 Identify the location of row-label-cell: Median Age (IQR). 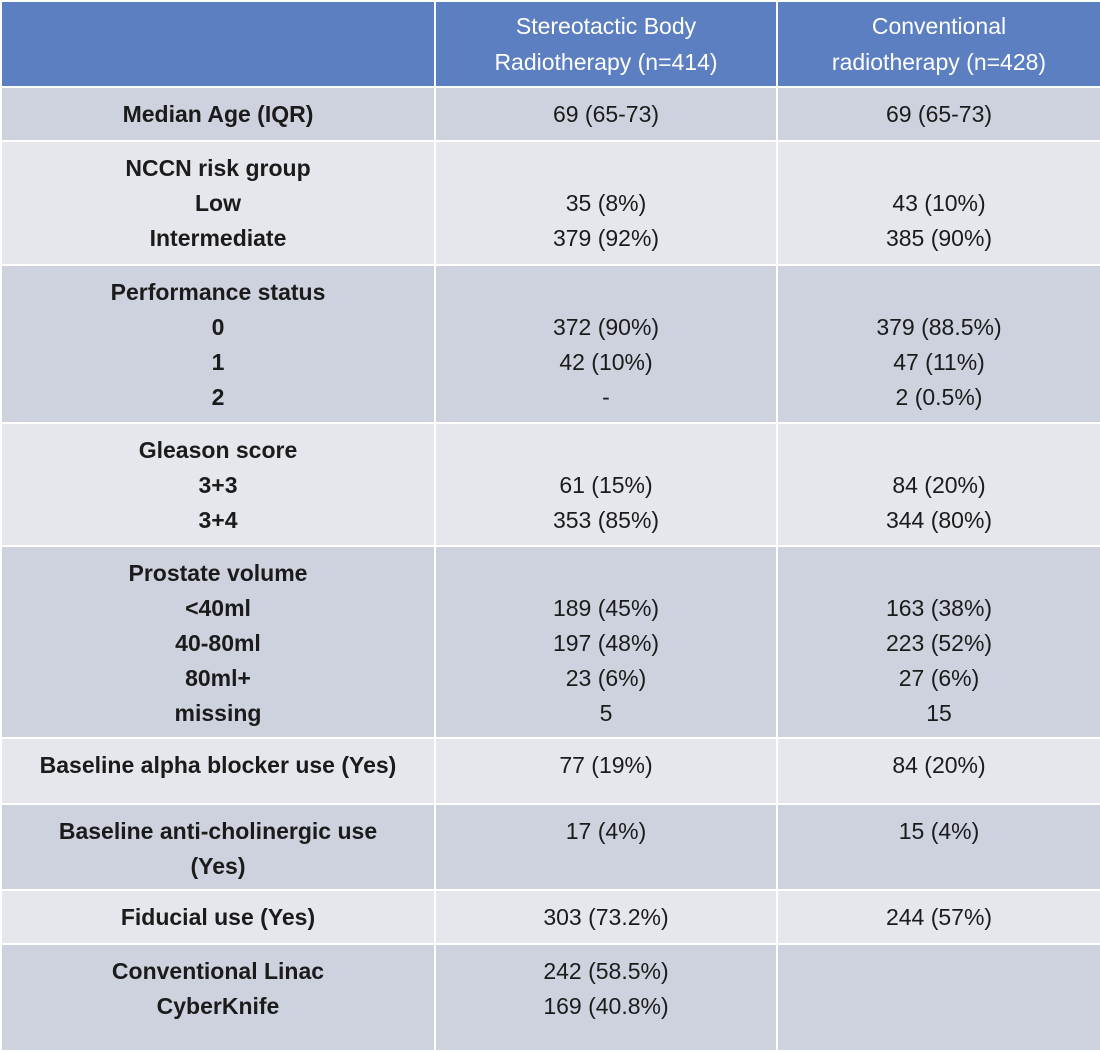
(218, 114).